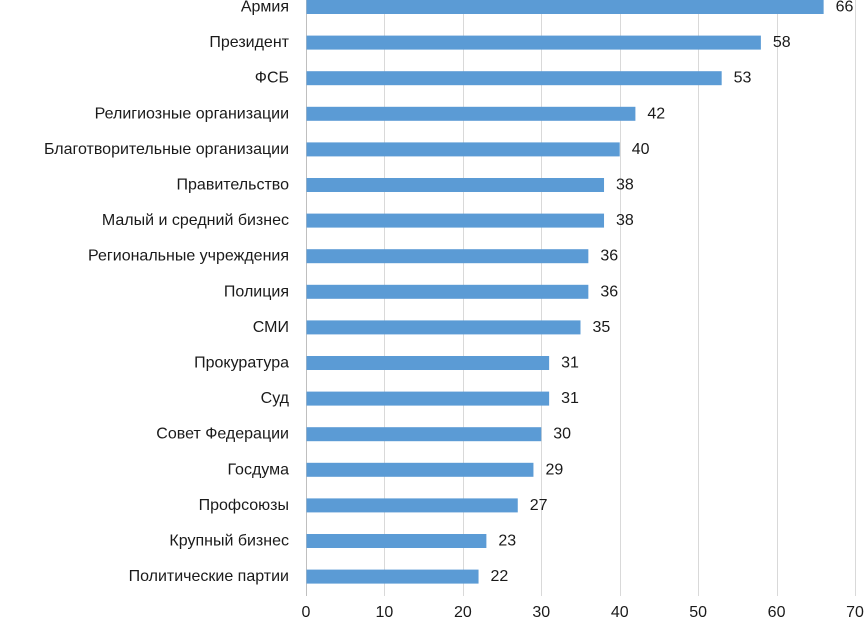 This screenshot has width=867, height=625. What do you see at coordinates (229, 541) in the screenshot?
I see `category-label: Крупный бизнес` at bounding box center [229, 541].